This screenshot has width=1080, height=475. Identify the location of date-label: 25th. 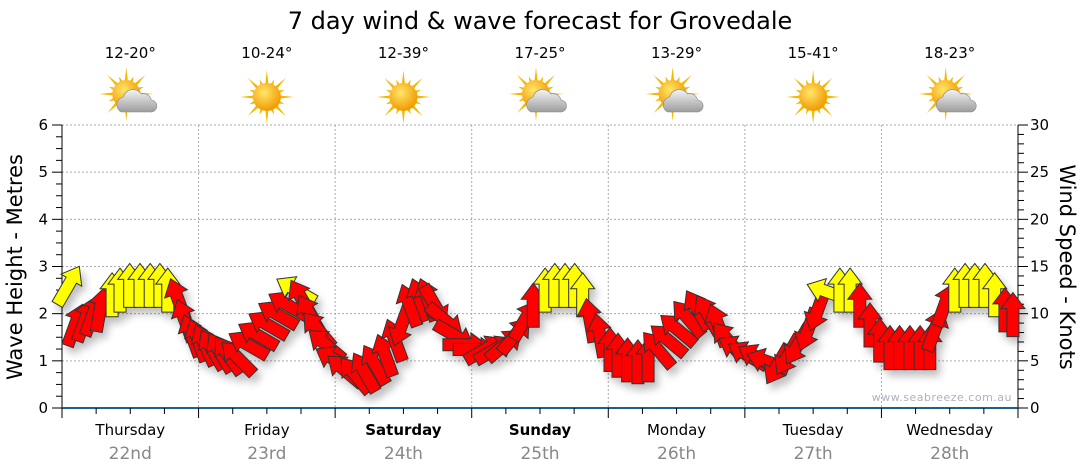
(539, 454).